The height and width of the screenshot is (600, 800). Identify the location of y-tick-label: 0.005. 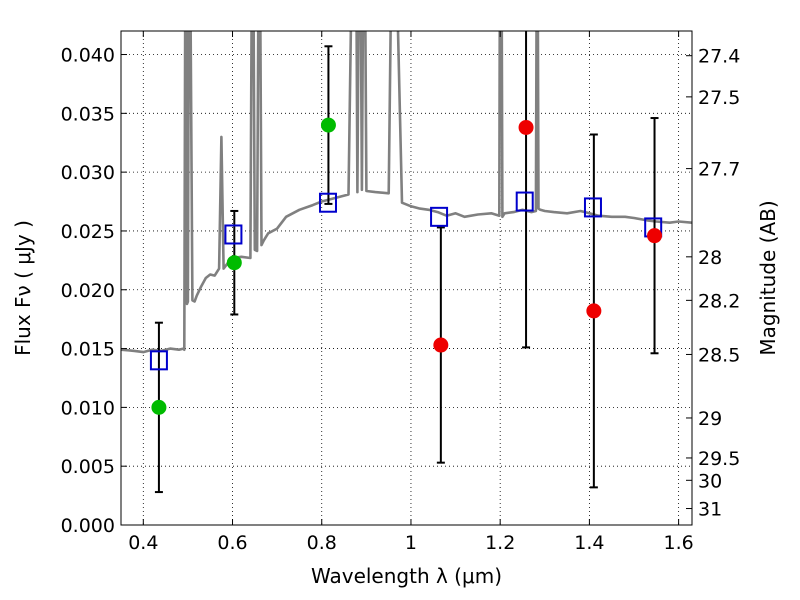
(88, 467).